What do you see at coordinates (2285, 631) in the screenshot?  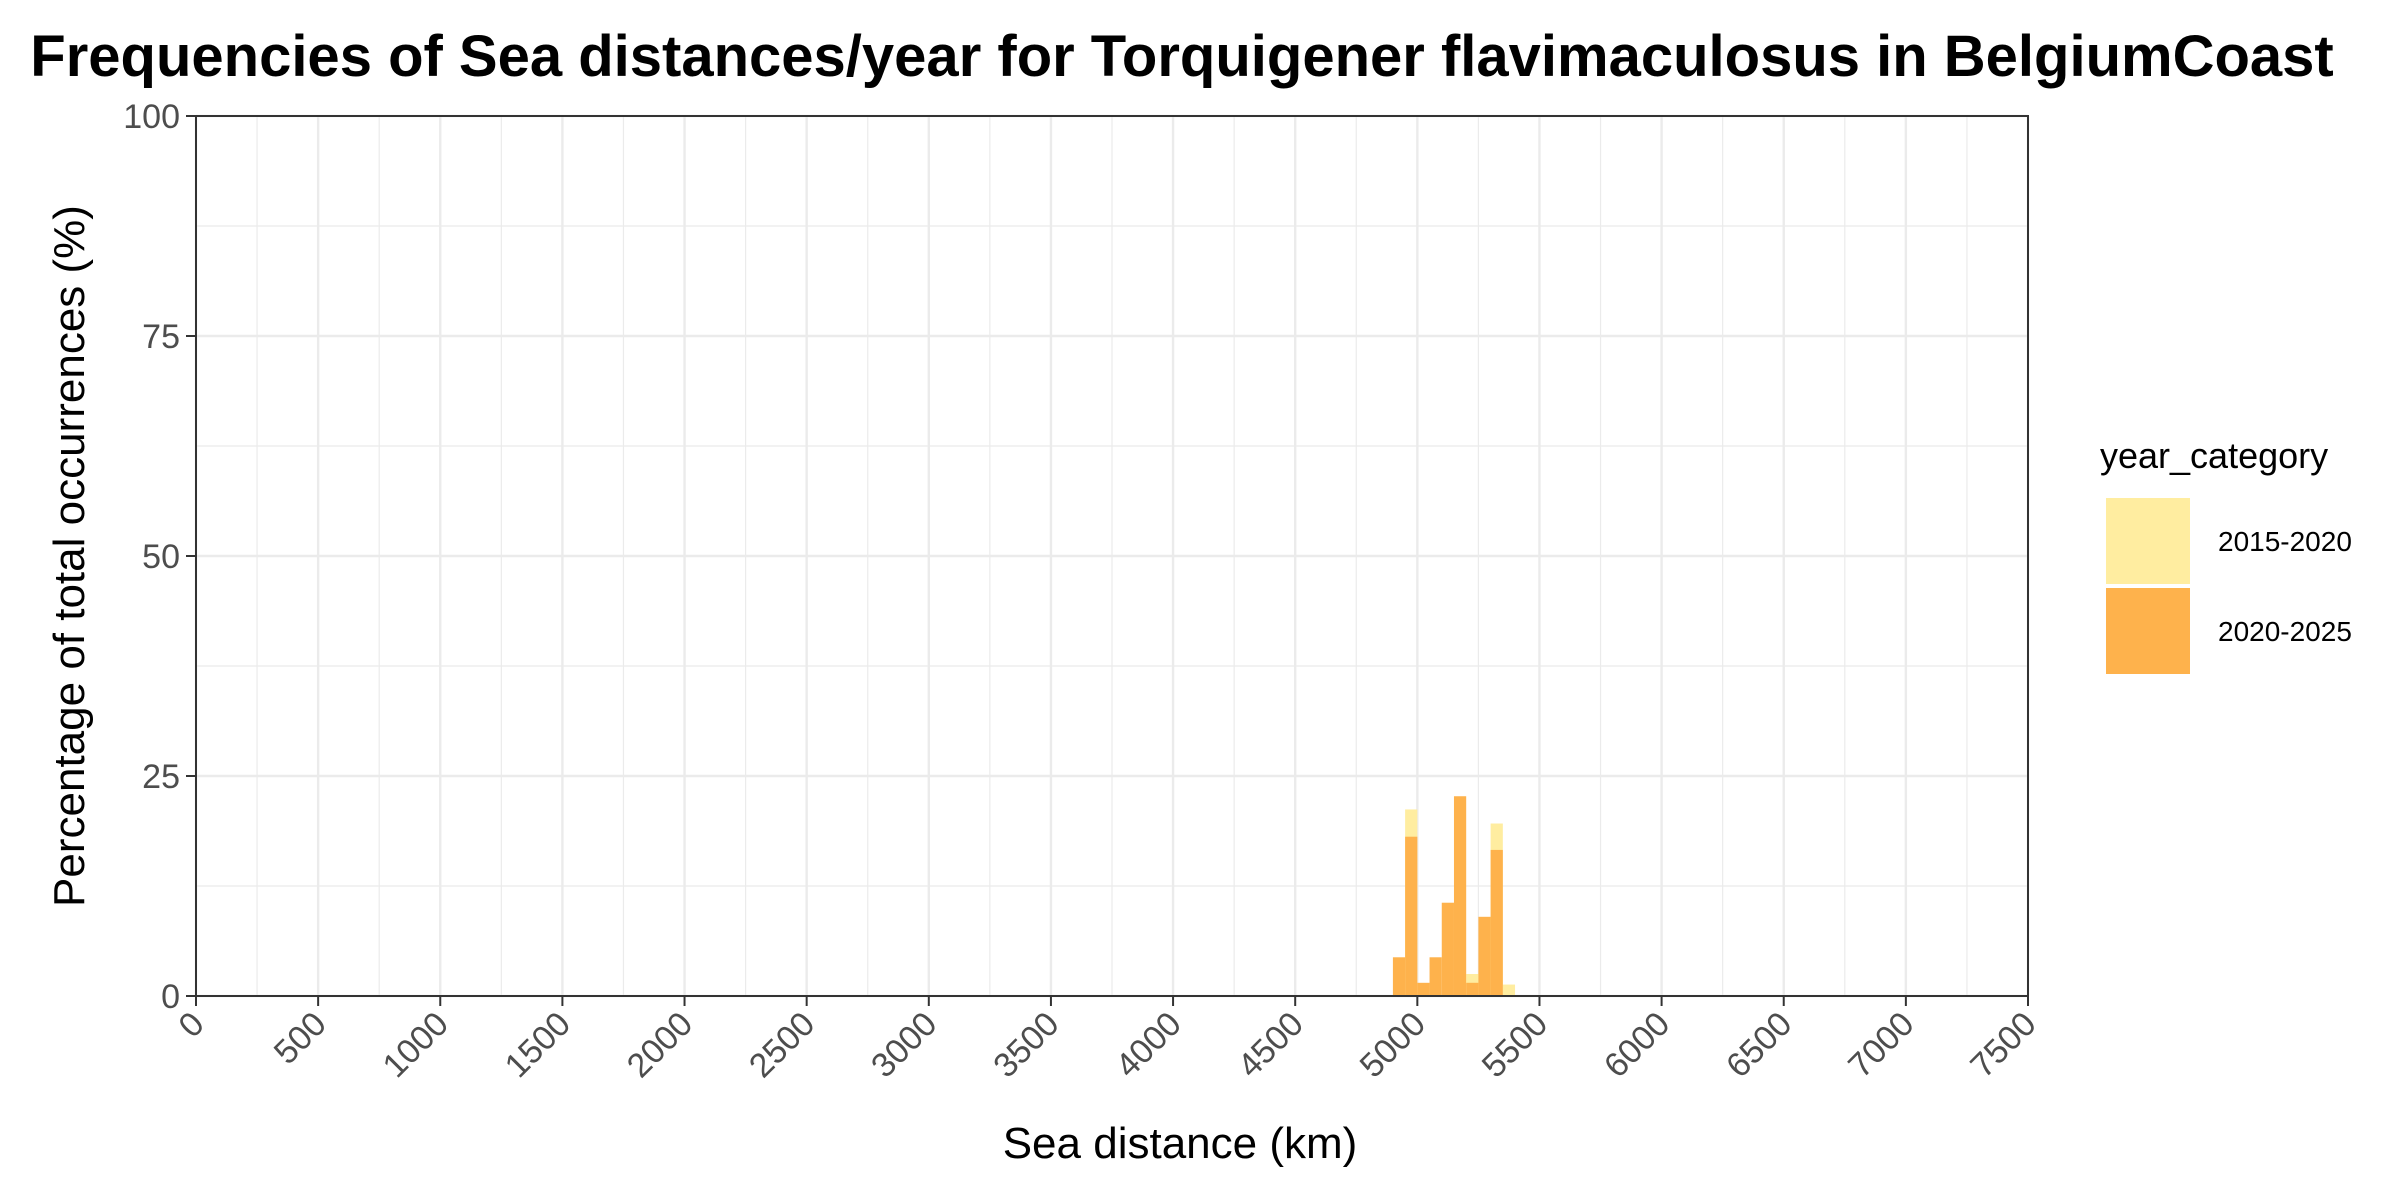 I see `legend-label-2020-2025: 2020-2025` at bounding box center [2285, 631].